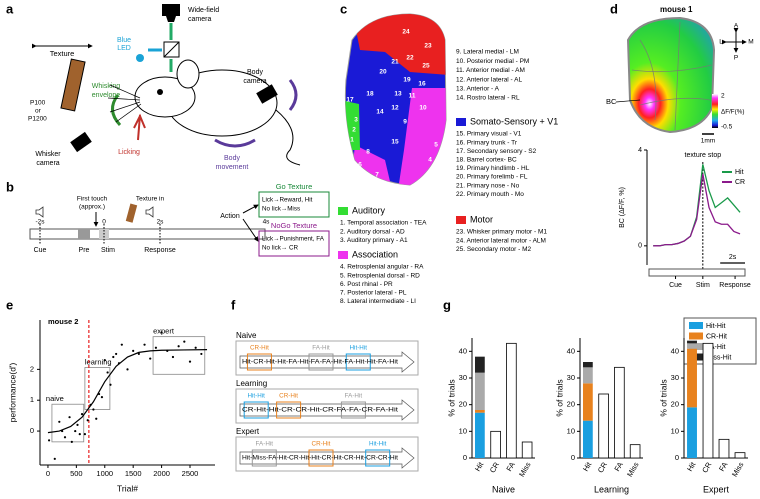 The image size is (760, 499). What do you see at coordinates (161, 222) in the screenshot?
I see `time-tick: 2s` at bounding box center [161, 222].